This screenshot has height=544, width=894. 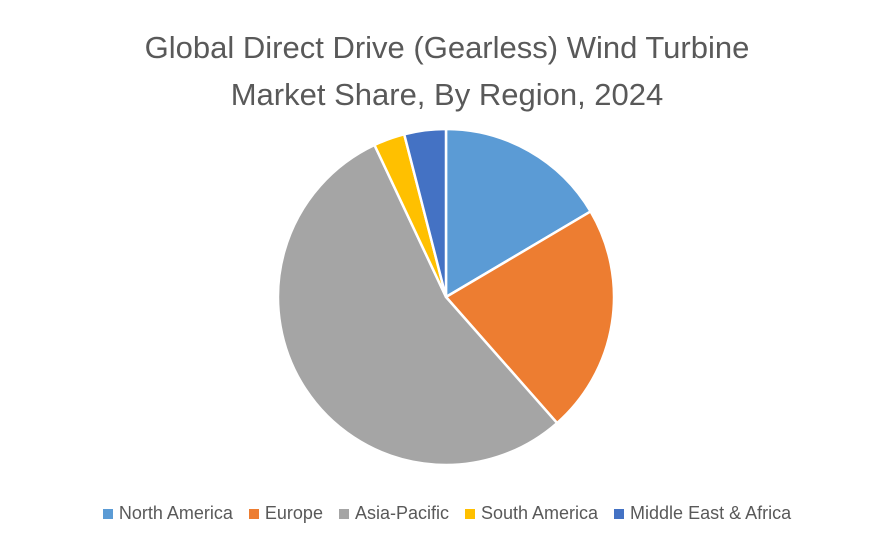 What do you see at coordinates (175, 513) in the screenshot?
I see `legend-label-north-america: North America` at bounding box center [175, 513].